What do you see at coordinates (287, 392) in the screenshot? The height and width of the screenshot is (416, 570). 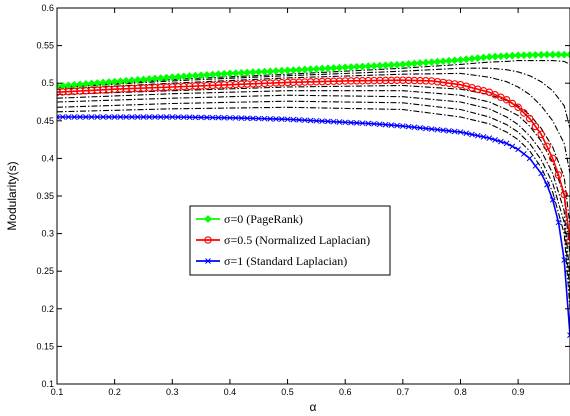 I see `x-tick-label-4: 0.5` at bounding box center [287, 392].